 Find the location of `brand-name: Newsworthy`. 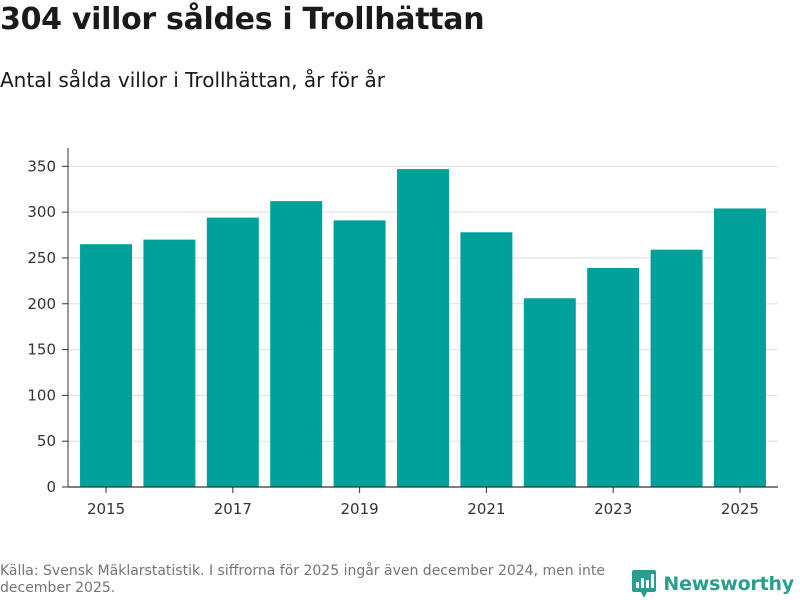

brand-name: Newsworthy is located at coordinates (728, 584).